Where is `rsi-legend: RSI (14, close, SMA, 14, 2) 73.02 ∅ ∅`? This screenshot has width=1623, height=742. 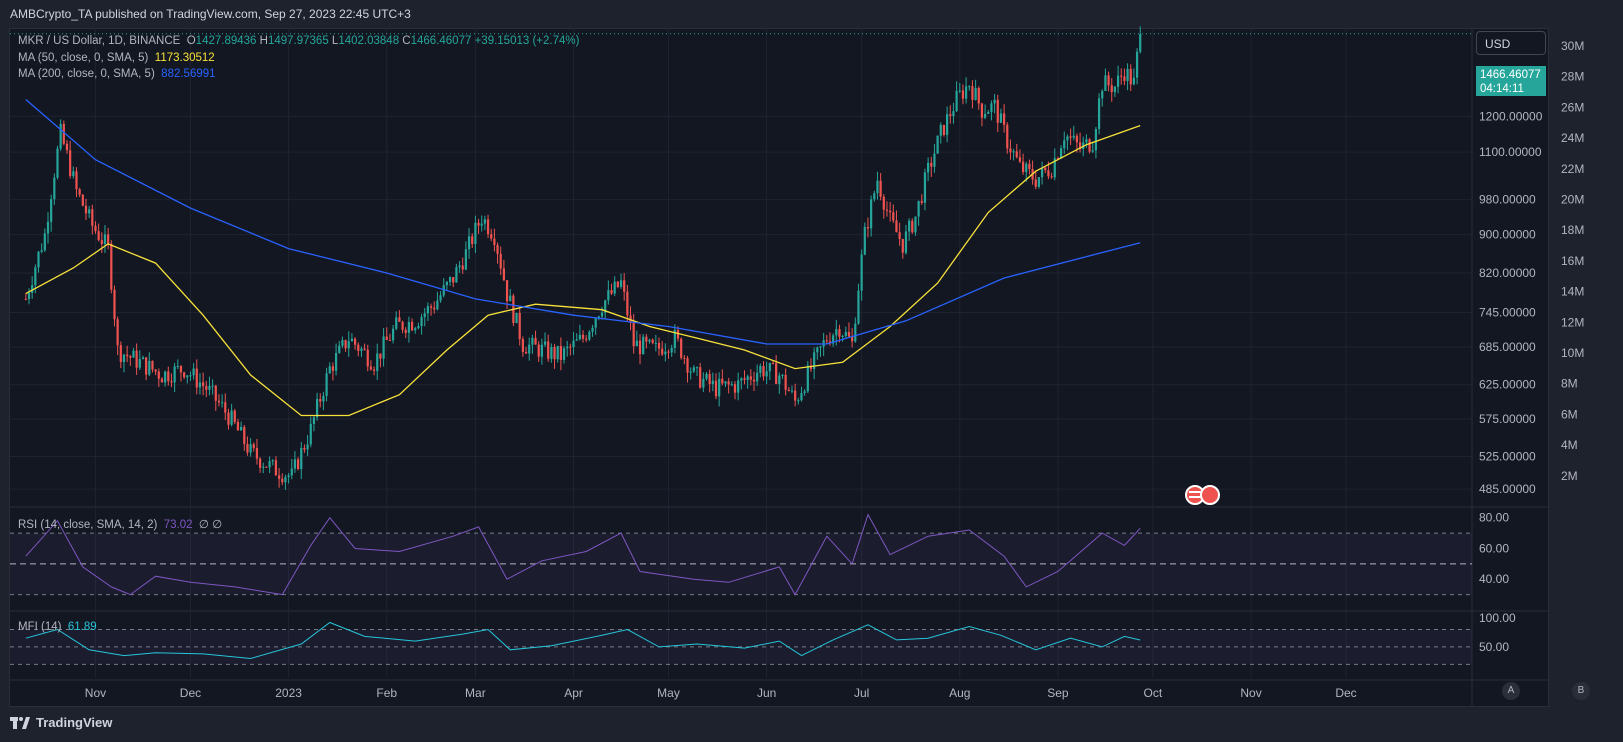 rsi-legend: RSI (14, close, SMA, 14, 2) 73.02 ∅ ∅ is located at coordinates (120, 524).